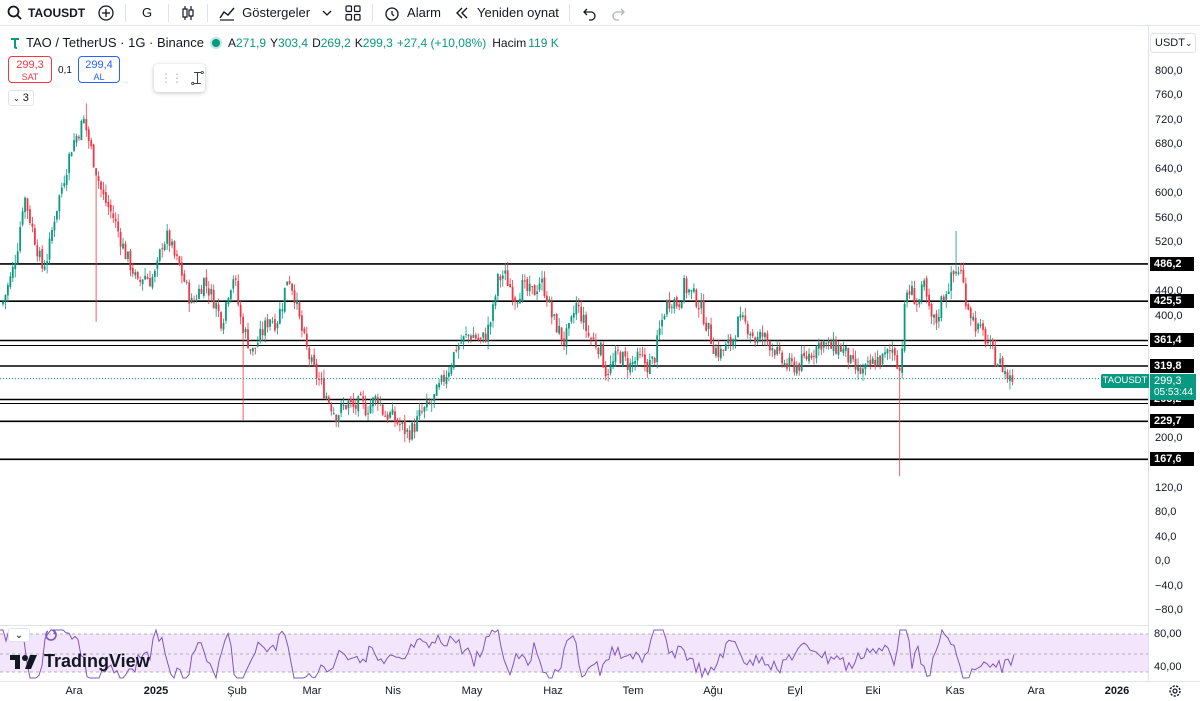  What do you see at coordinates (99, 69) in the screenshot?
I see `buy-button: 299,4 AL` at bounding box center [99, 69].